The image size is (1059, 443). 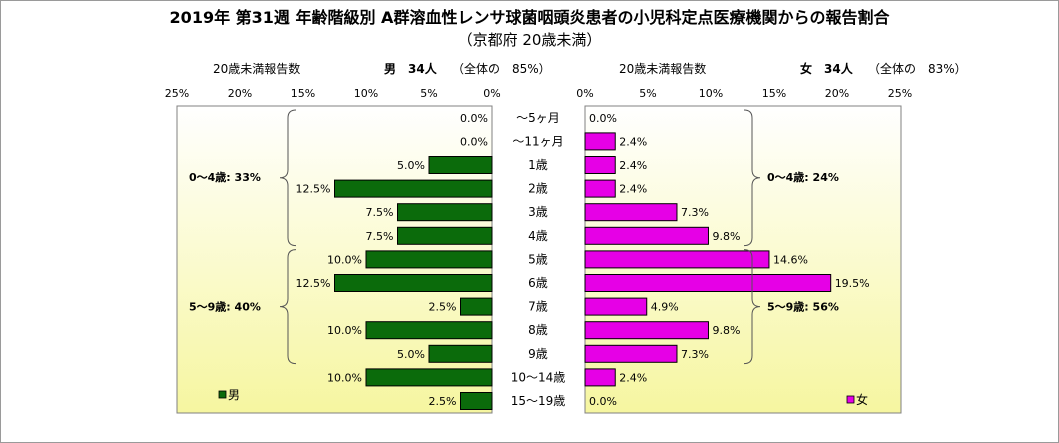 I want to click on female-axis-tick: 0%, so click(x=584, y=93).